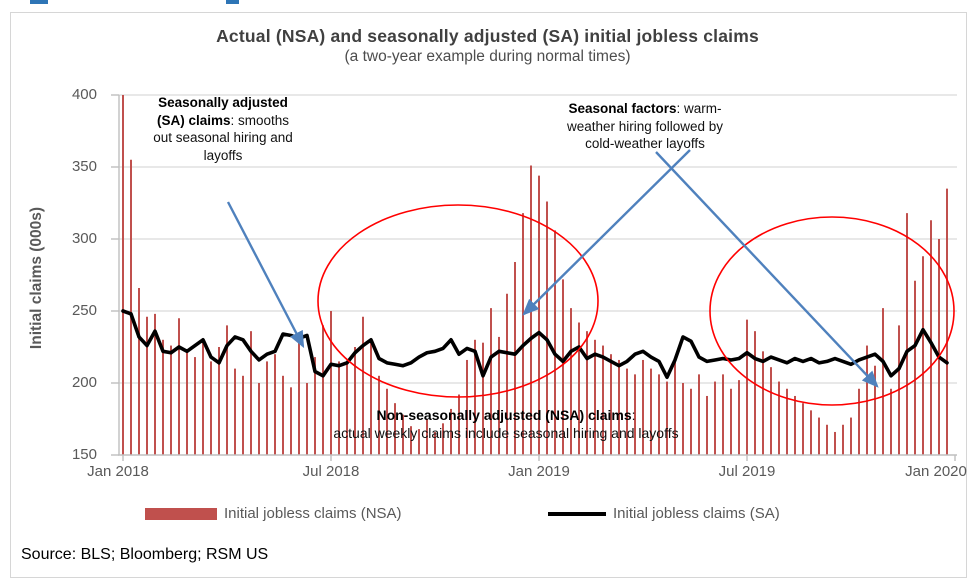 This screenshot has height=587, width=975. I want to click on nsa-annotation-bold: Non-seasonally adjusted (NSA) claims, so click(504, 415).